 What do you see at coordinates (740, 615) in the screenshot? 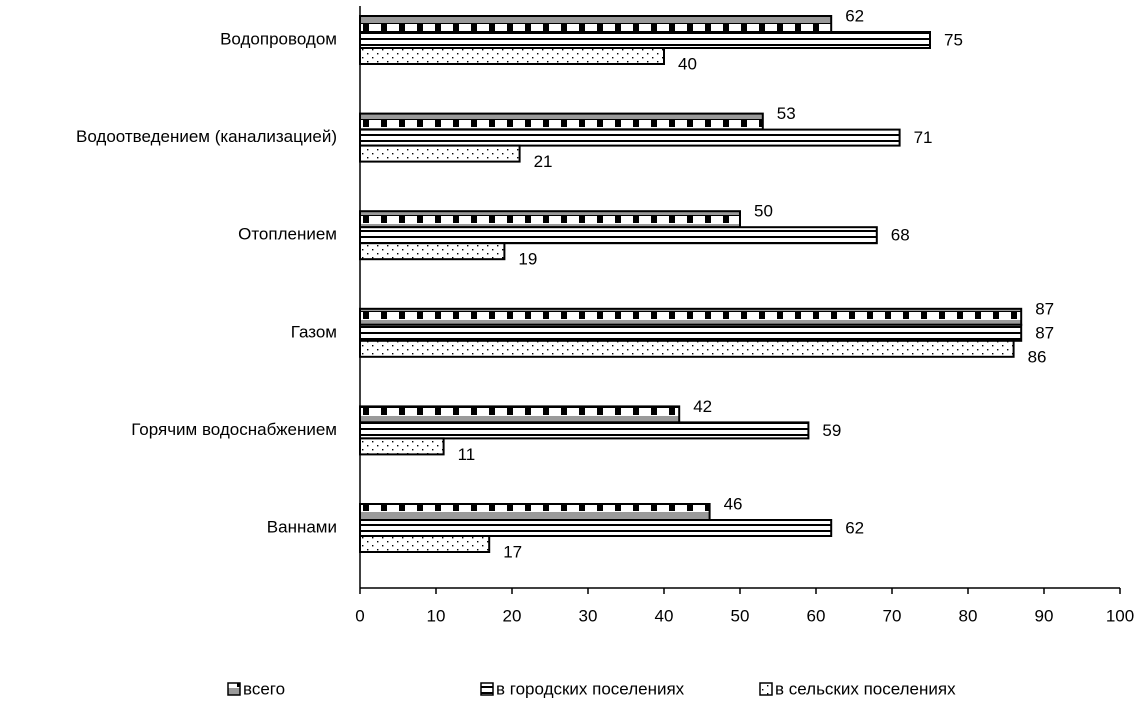
I see `x-tick-label: 50` at bounding box center [740, 615].